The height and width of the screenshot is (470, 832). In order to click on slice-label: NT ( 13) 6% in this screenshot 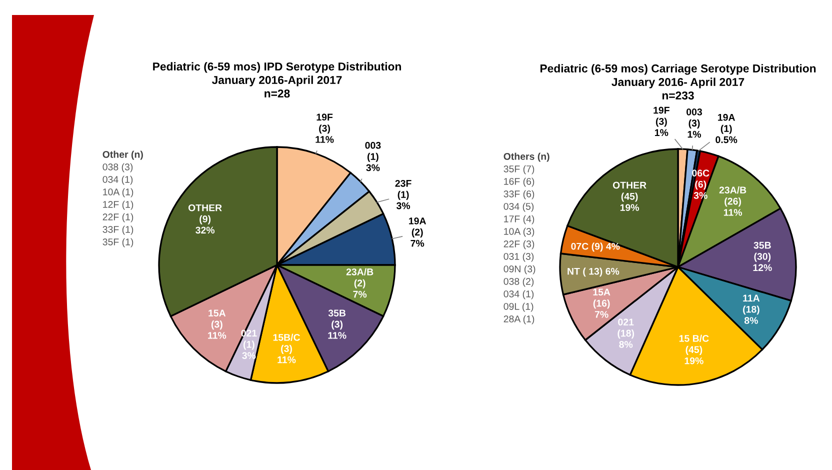, I will do `click(594, 272)`.